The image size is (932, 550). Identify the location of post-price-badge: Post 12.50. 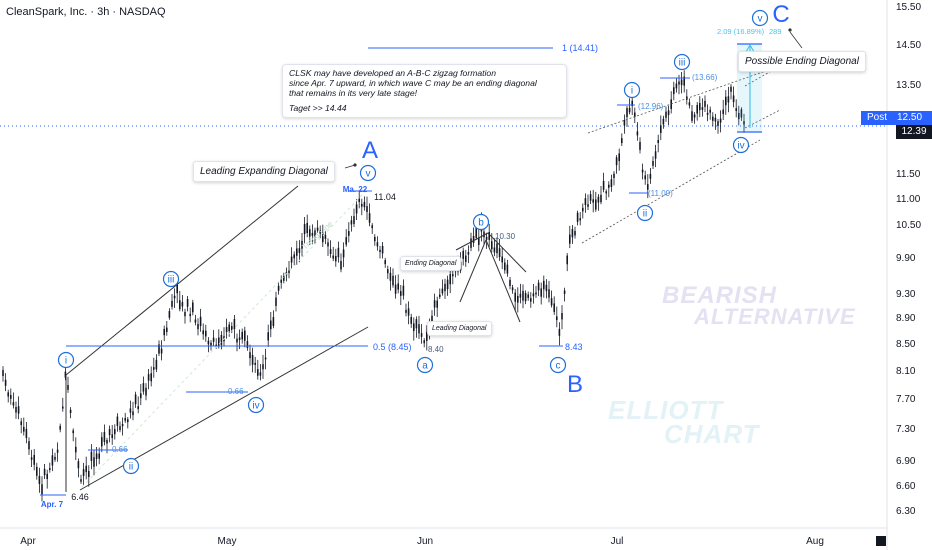
(896, 118).